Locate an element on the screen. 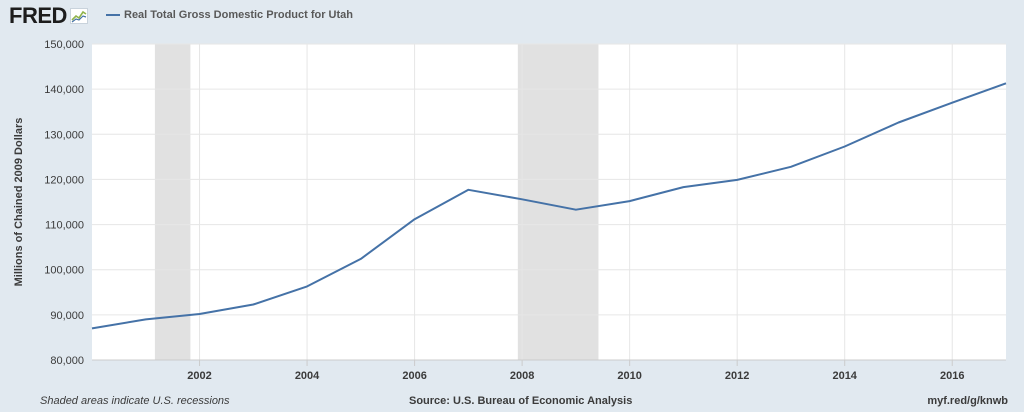 This screenshot has height=412, width=1024. fred-logo: FRED is located at coordinates (48, 16).